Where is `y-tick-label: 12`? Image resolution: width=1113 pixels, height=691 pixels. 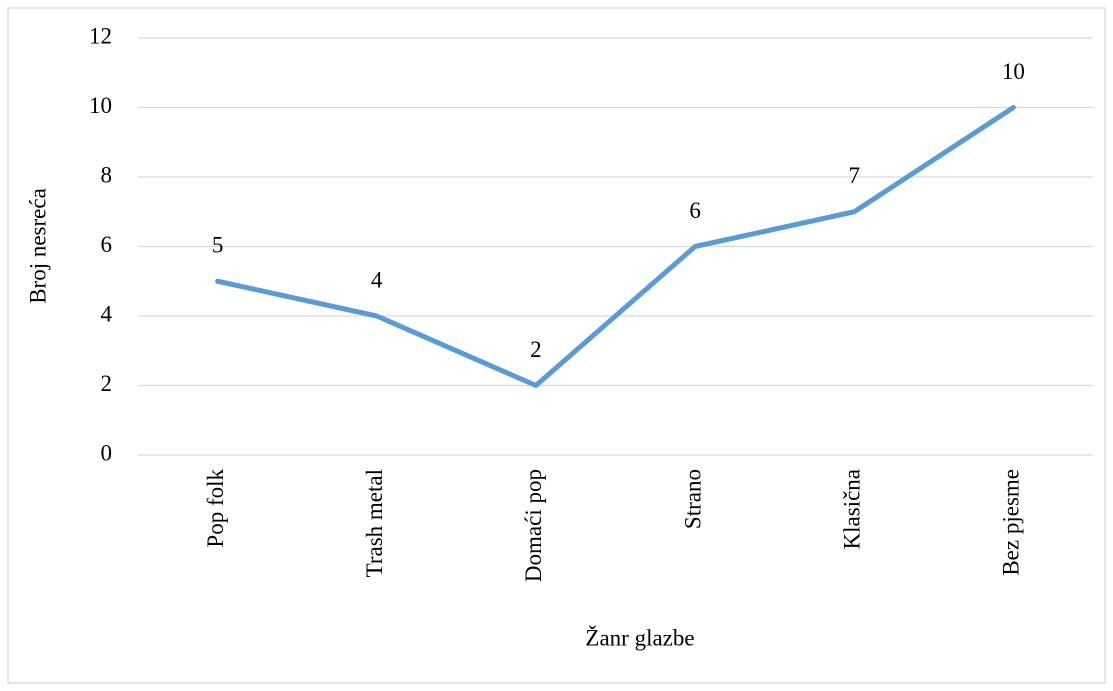 y-tick-label: 12 is located at coordinates (100, 35).